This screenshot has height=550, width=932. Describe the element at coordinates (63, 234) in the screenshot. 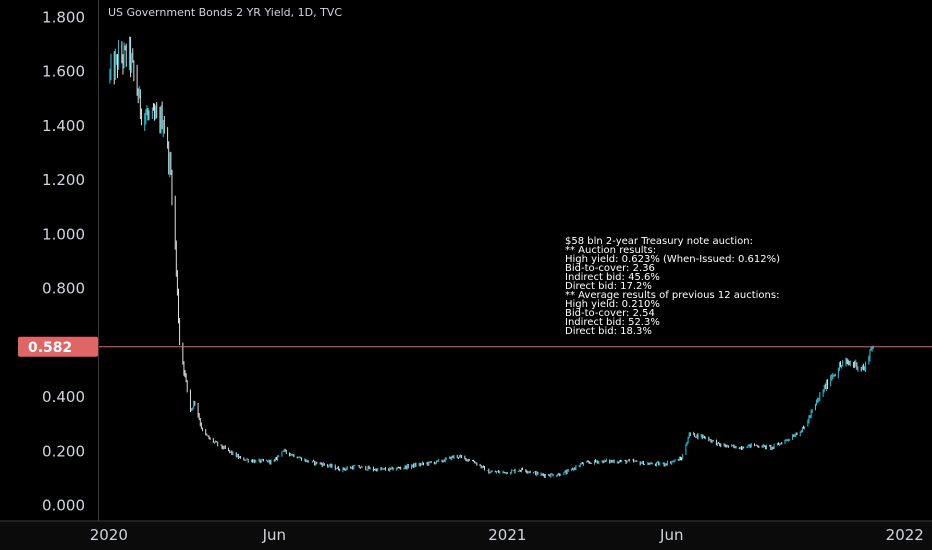

I see `y-tick-label: 1.000` at that location.